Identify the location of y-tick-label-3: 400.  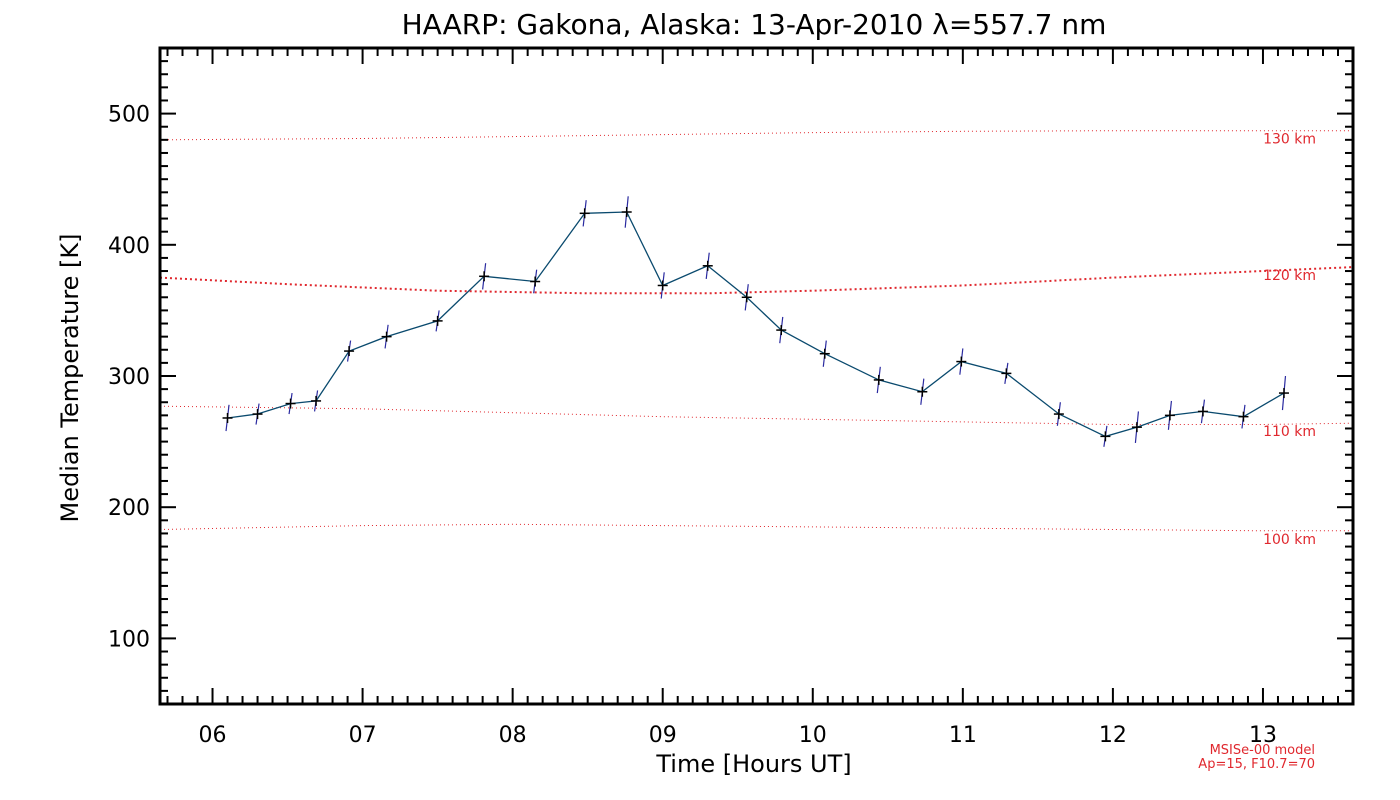
(129, 246).